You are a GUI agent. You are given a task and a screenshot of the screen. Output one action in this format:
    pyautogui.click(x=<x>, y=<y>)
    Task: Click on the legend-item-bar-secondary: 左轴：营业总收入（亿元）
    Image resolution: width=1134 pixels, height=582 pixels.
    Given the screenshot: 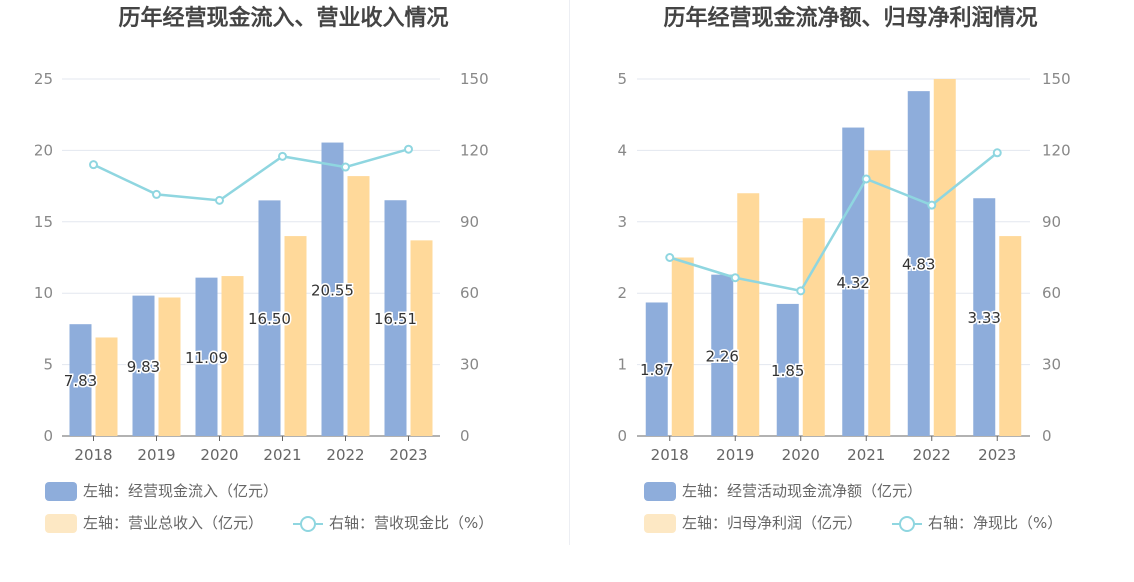 What is the action you would take?
    pyautogui.click(x=154, y=523)
    